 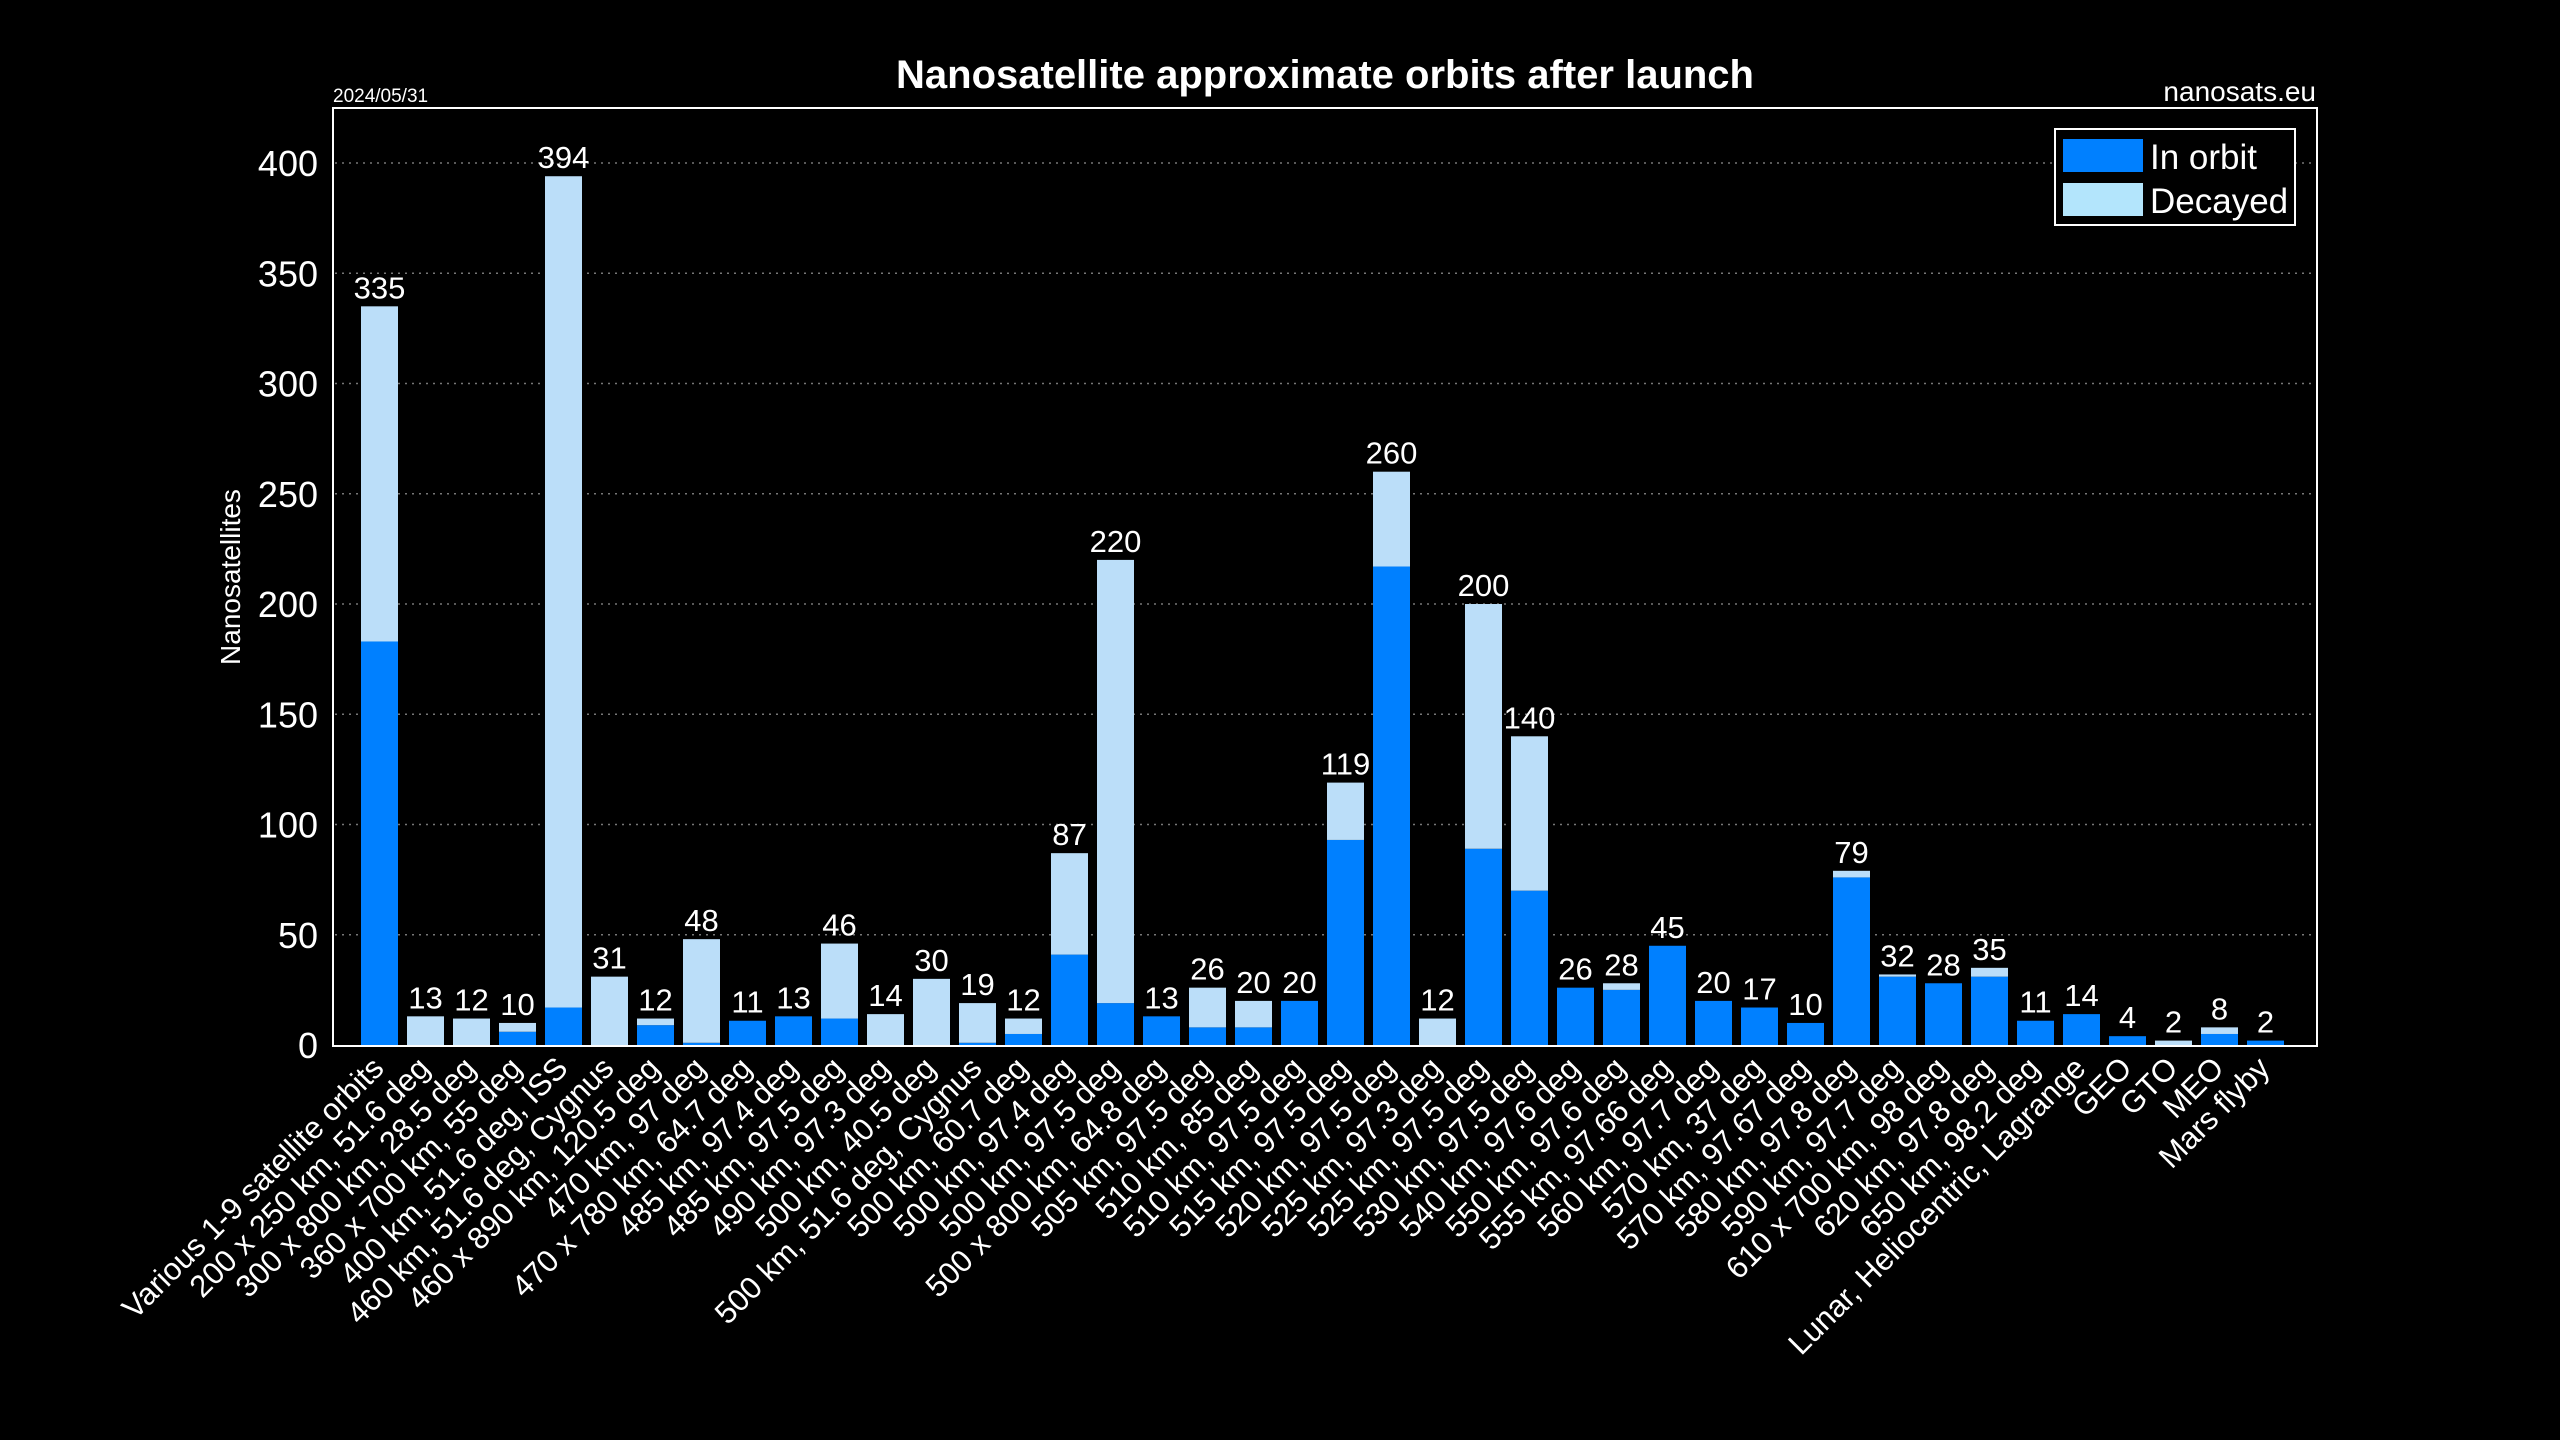 What do you see at coordinates (1392, 453) in the screenshot?
I see `value-label: 260` at bounding box center [1392, 453].